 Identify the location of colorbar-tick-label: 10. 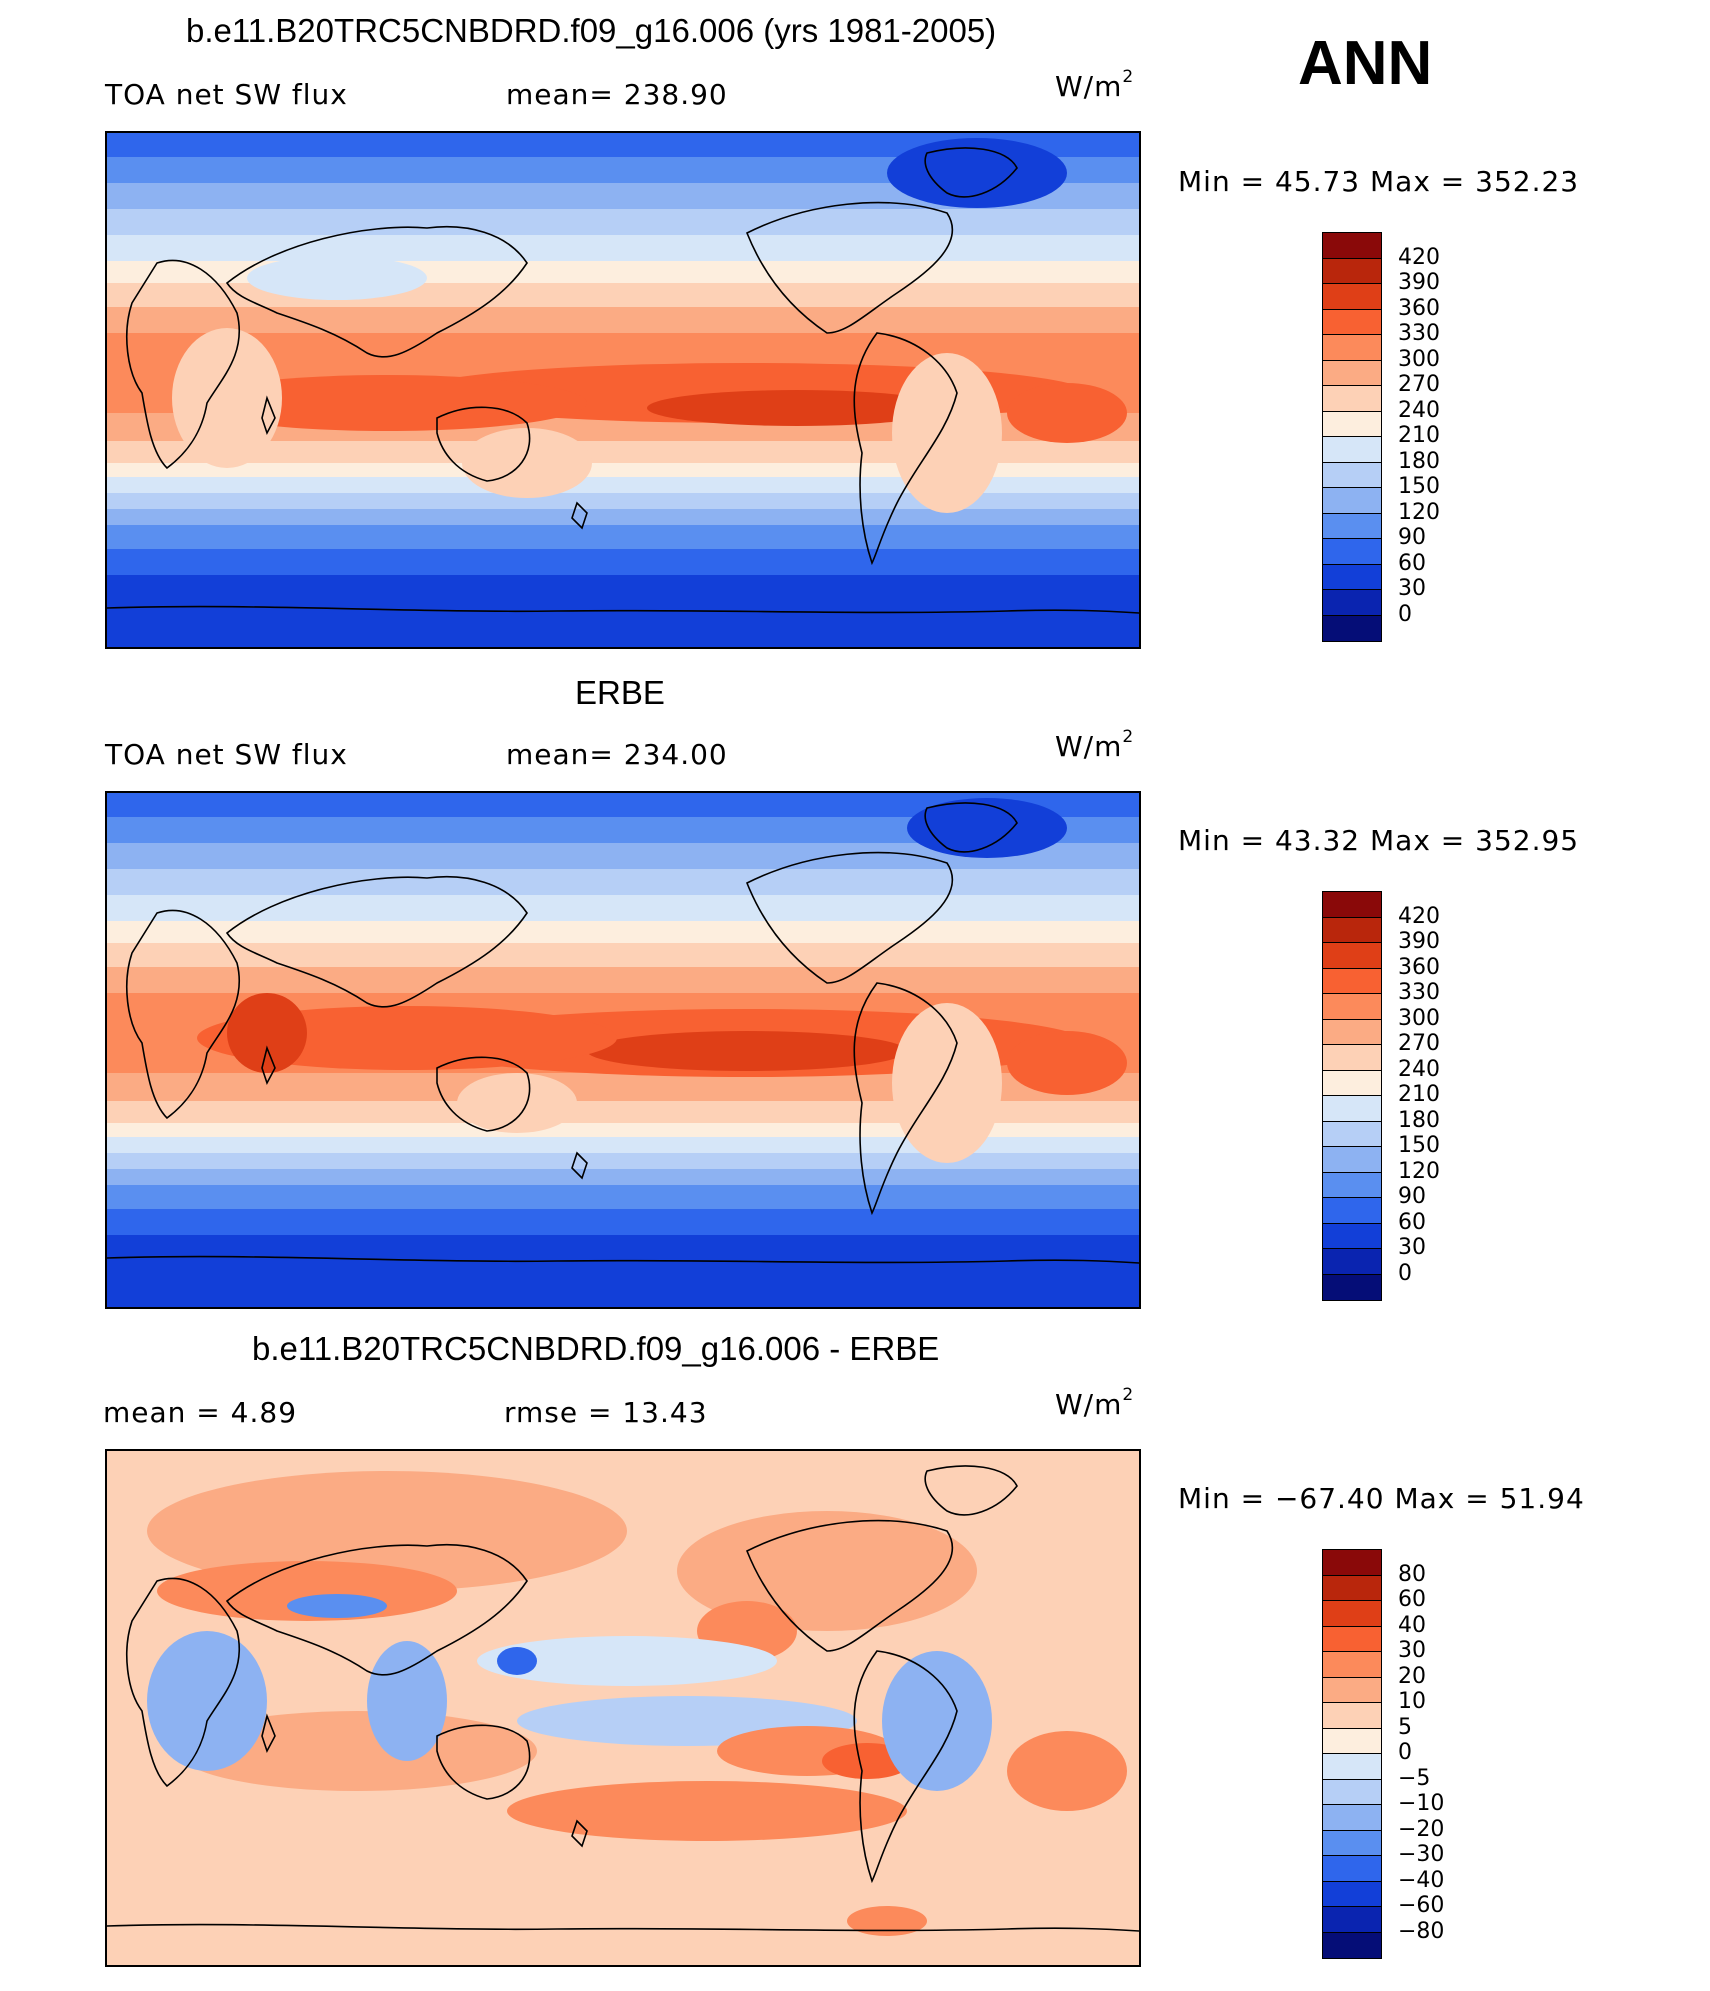
(1412, 1701).